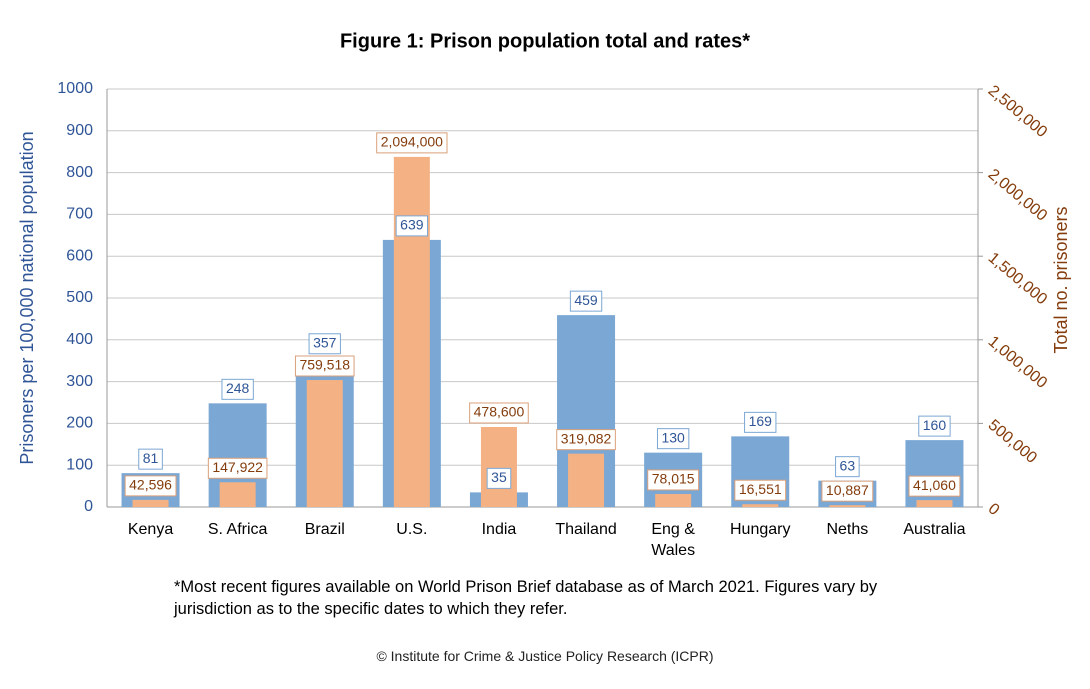 This screenshot has height=689, width=1090. What do you see at coordinates (79, 214) in the screenshot?
I see `y-tick-label: 700` at bounding box center [79, 214].